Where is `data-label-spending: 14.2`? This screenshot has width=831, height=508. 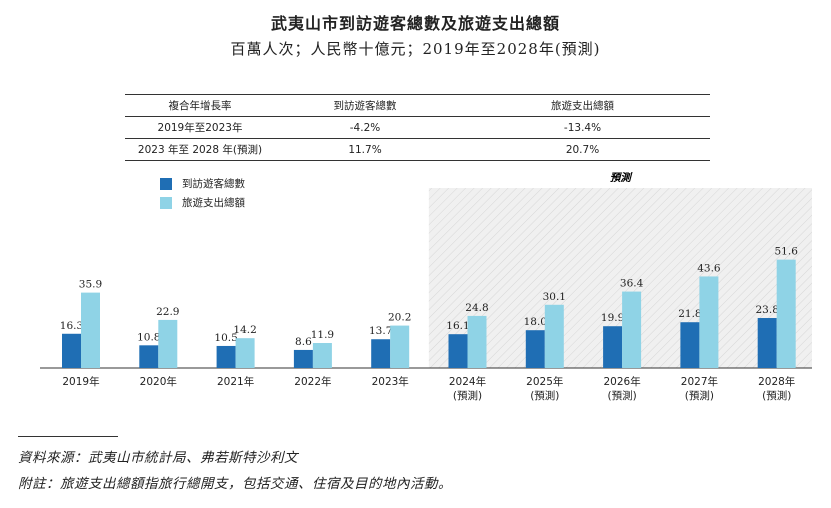 data-label-spending: 14.2 is located at coordinates (244, 330).